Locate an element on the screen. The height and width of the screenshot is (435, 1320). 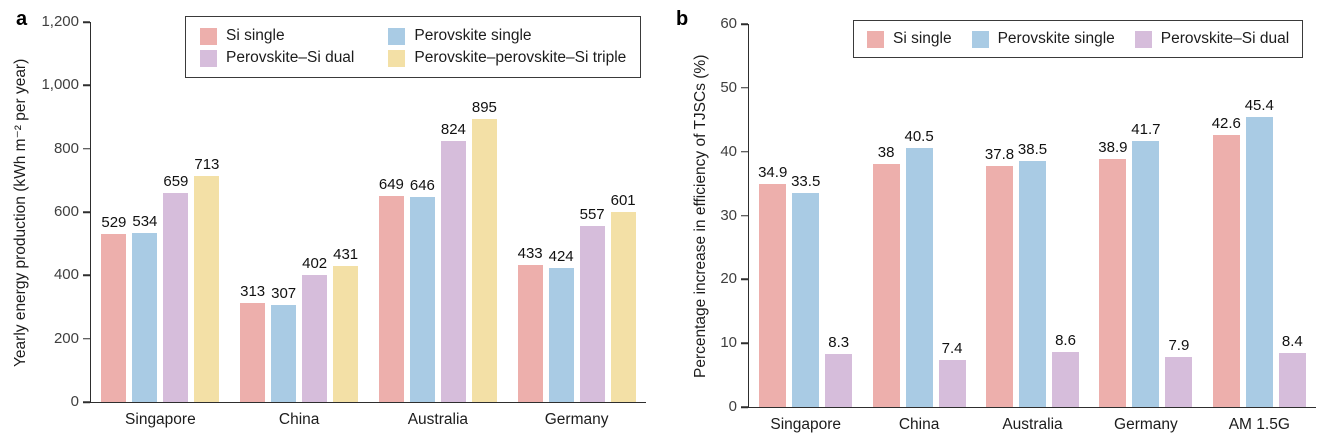
y-tick-label: 20 is located at coordinates (728, 279).